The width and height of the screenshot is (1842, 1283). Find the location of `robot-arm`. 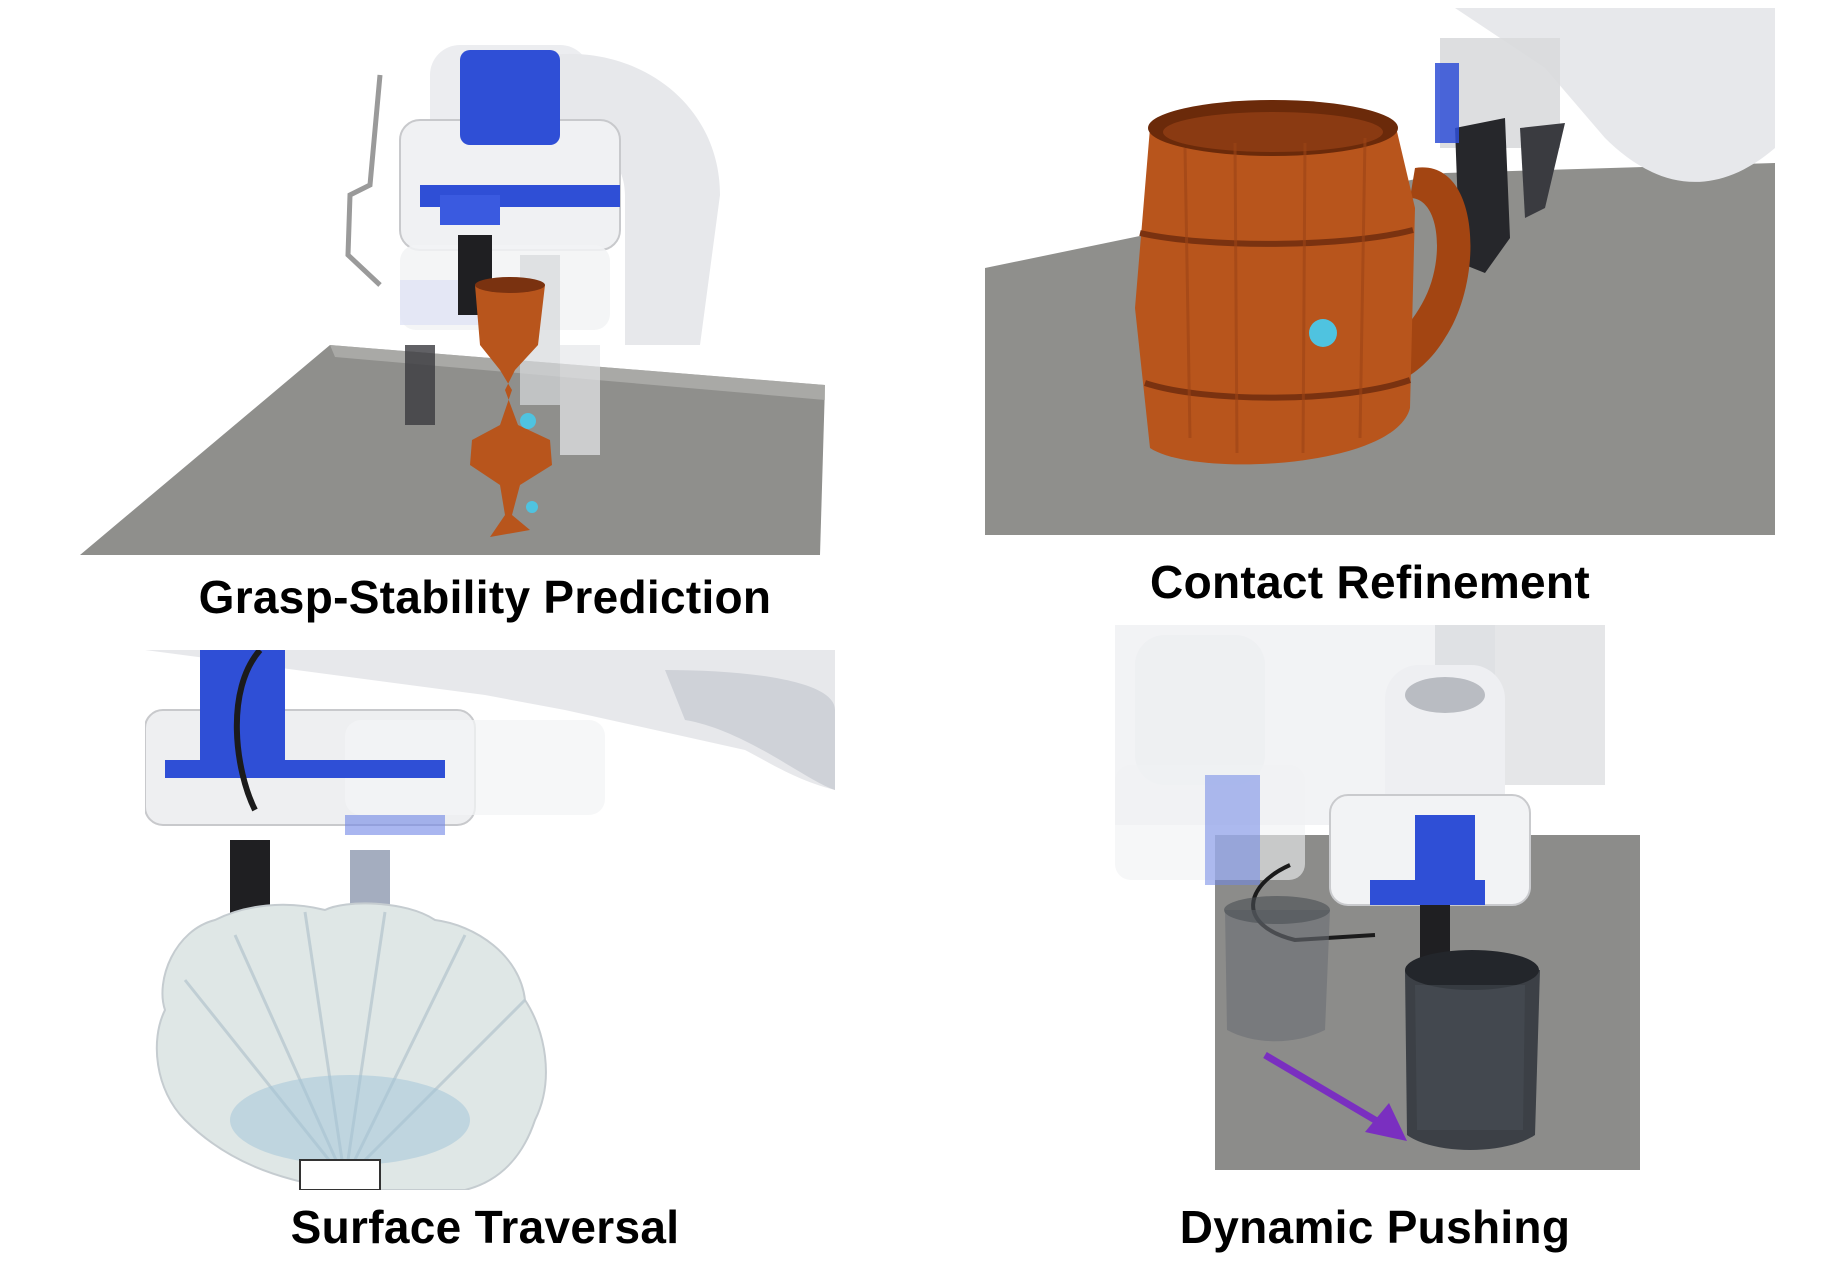

robot-arm is located at coordinates (490, 720).